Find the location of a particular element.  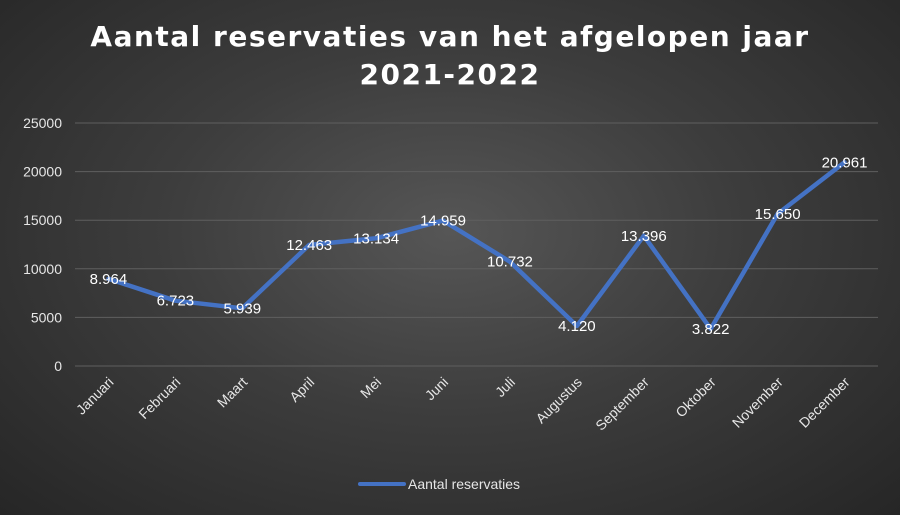

x-tick-label: Februari is located at coordinates (159, 398).